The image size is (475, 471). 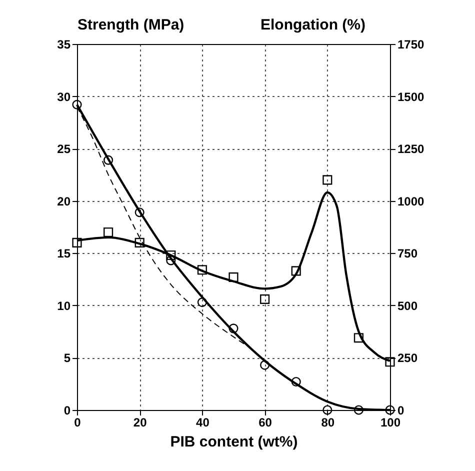 What do you see at coordinates (408, 305) in the screenshot?
I see `y2-tick-label: 500` at bounding box center [408, 305].